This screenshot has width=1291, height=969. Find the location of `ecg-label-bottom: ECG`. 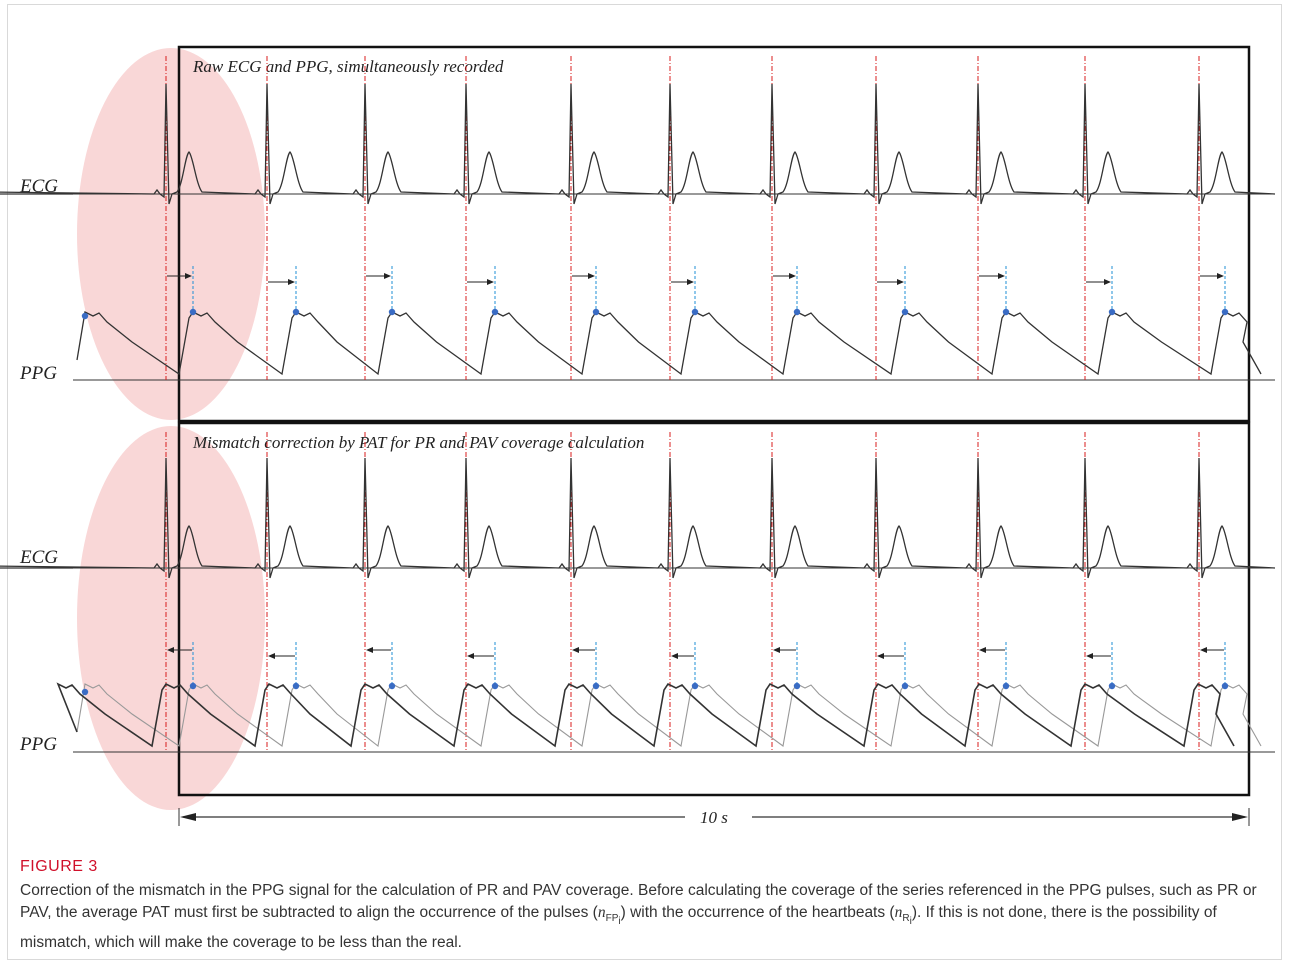

ecg-label-bottom: ECG is located at coordinates (38, 557).